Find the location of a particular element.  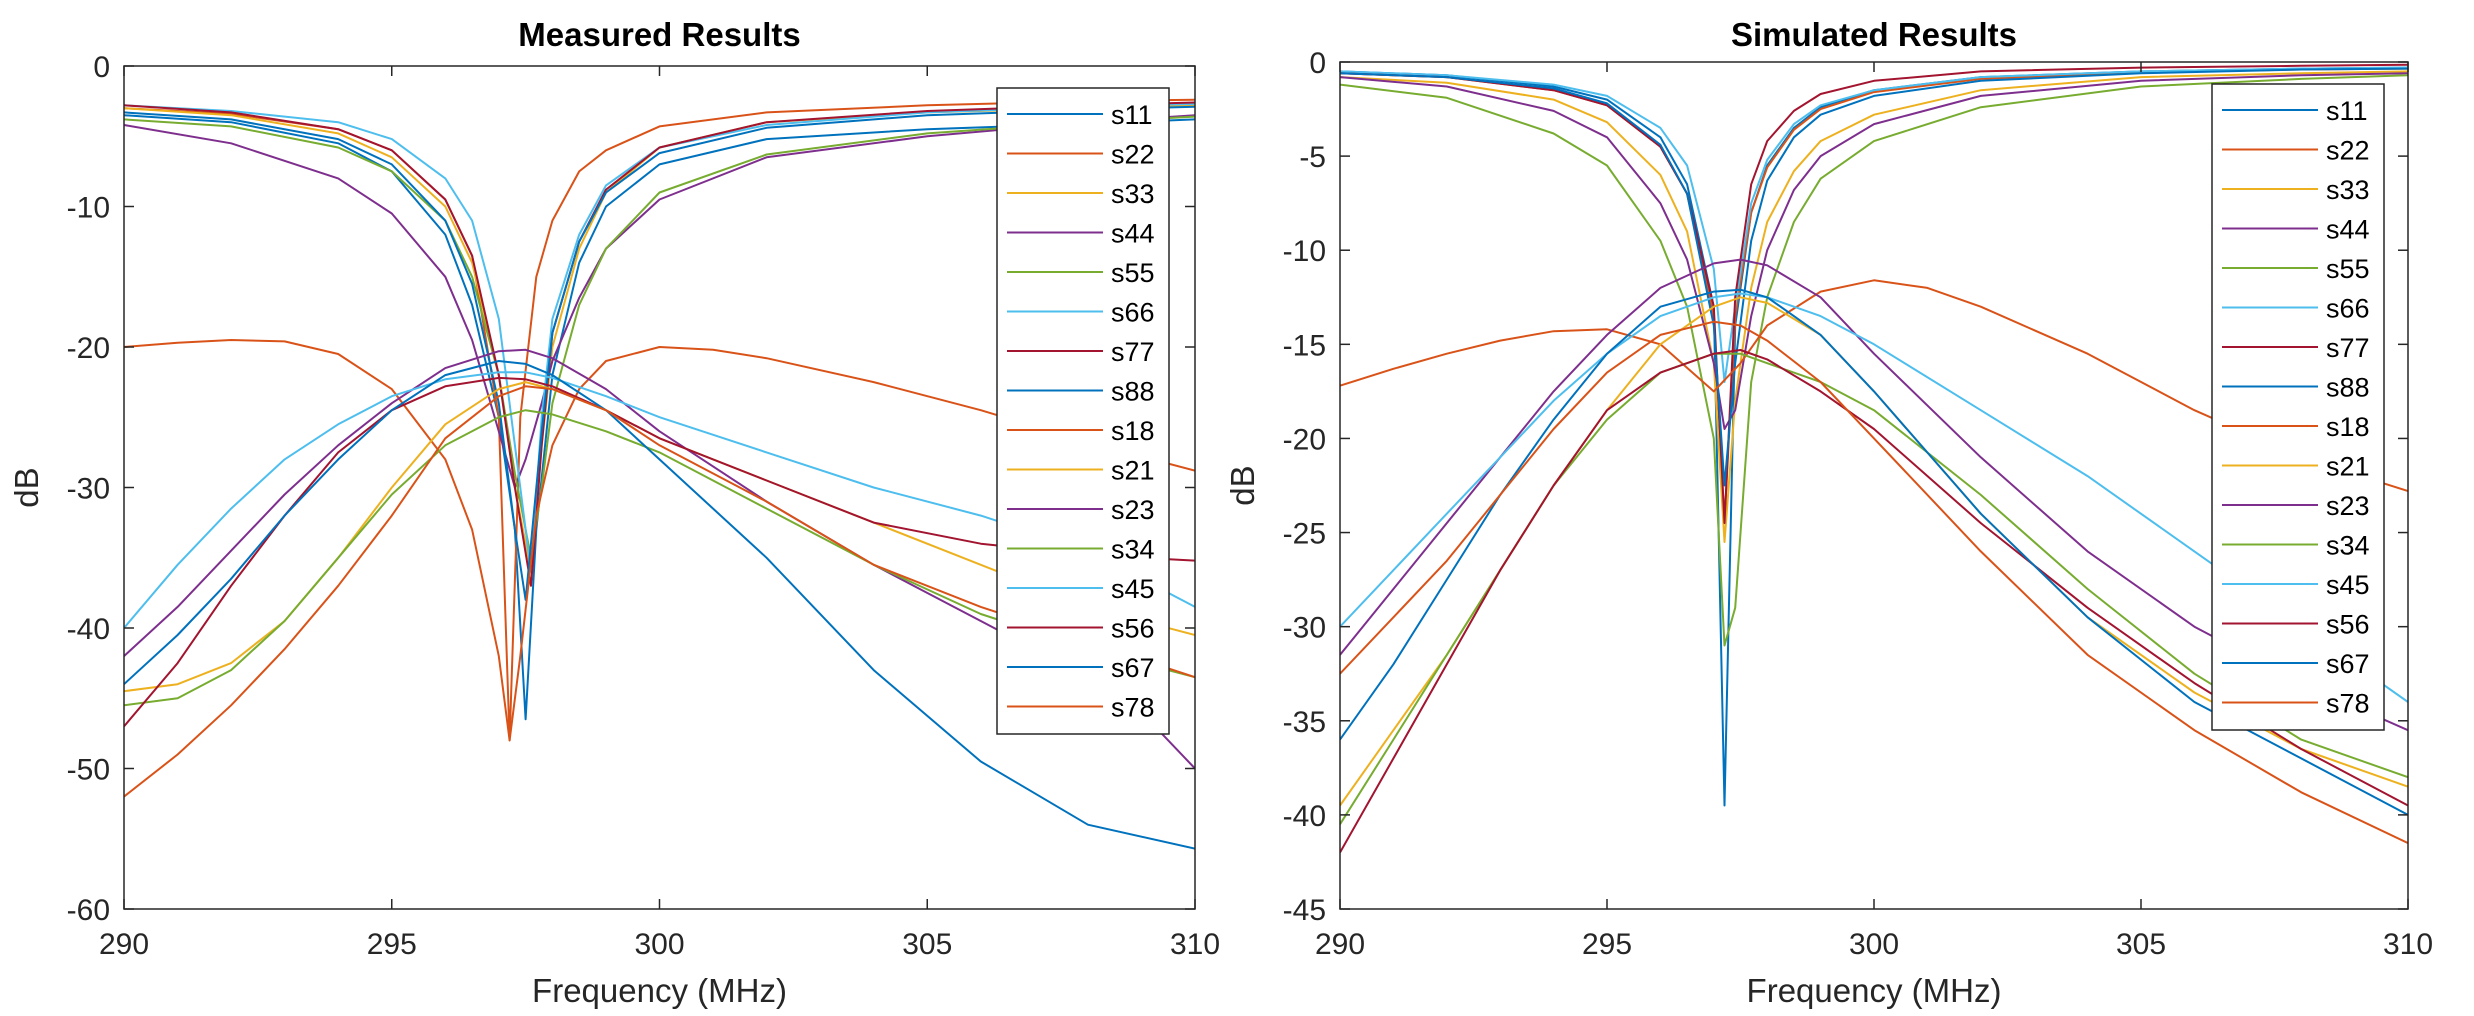

y-tick-label: -15 is located at coordinates (1304, 345).